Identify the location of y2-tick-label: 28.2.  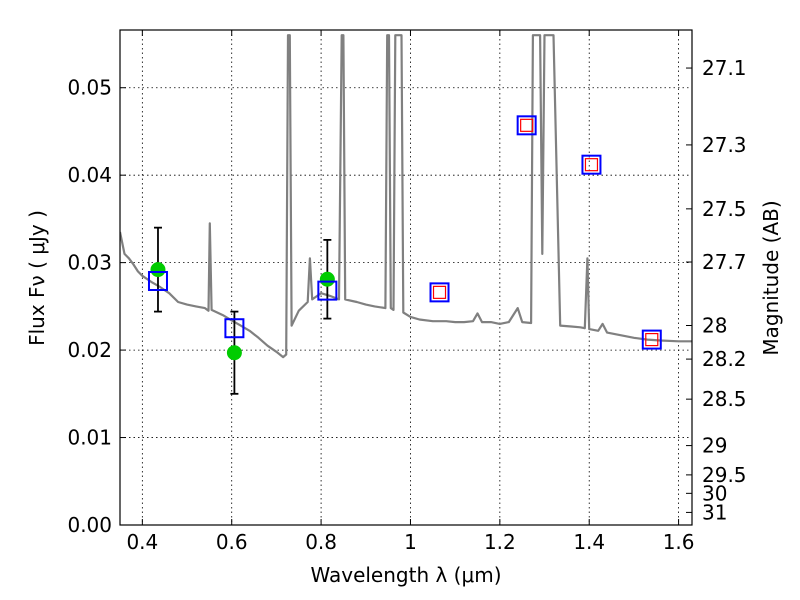
(724, 359).